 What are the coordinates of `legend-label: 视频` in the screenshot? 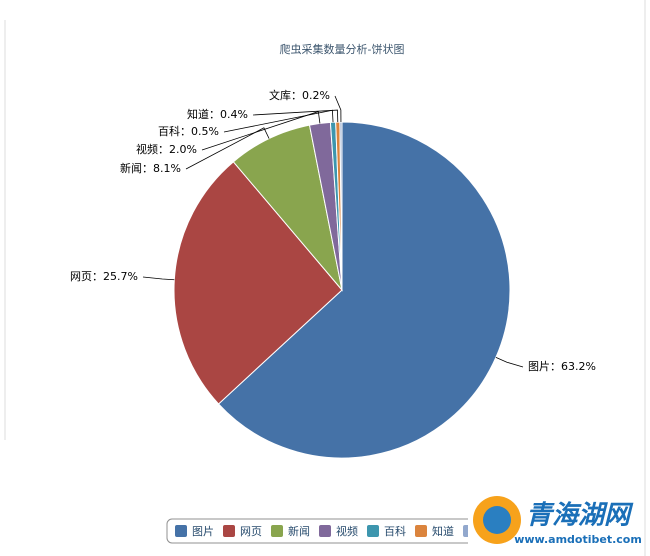 It's located at (347, 531).